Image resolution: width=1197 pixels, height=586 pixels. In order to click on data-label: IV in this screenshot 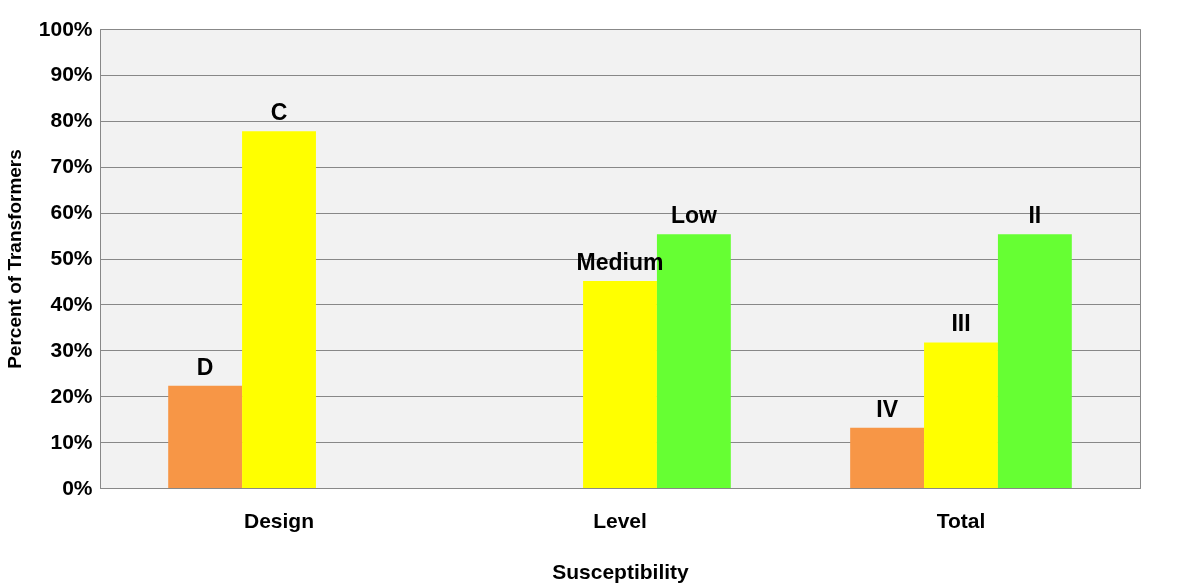, I will do `click(887, 408)`.